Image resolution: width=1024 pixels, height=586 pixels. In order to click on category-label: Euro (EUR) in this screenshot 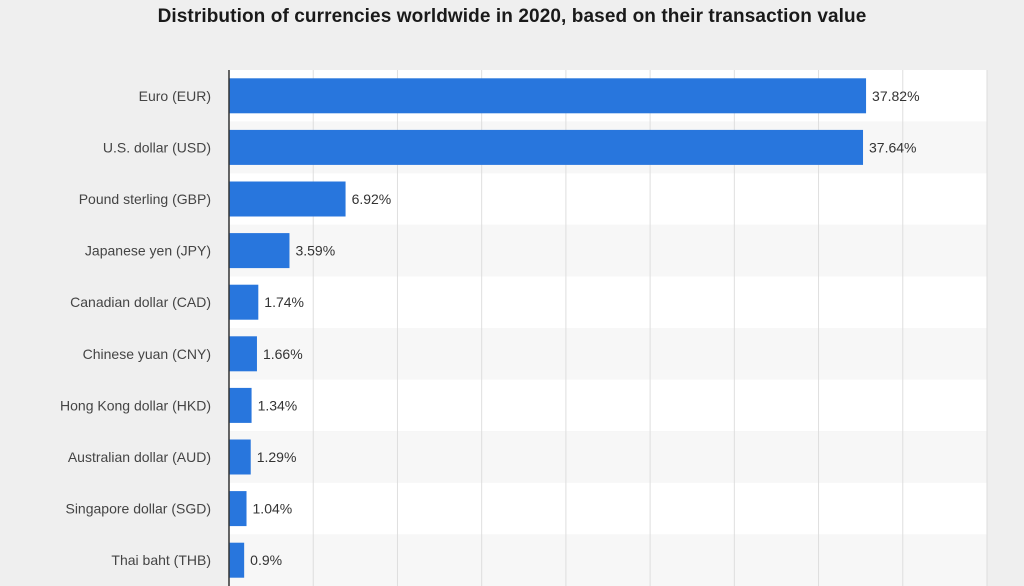, I will do `click(175, 96)`.